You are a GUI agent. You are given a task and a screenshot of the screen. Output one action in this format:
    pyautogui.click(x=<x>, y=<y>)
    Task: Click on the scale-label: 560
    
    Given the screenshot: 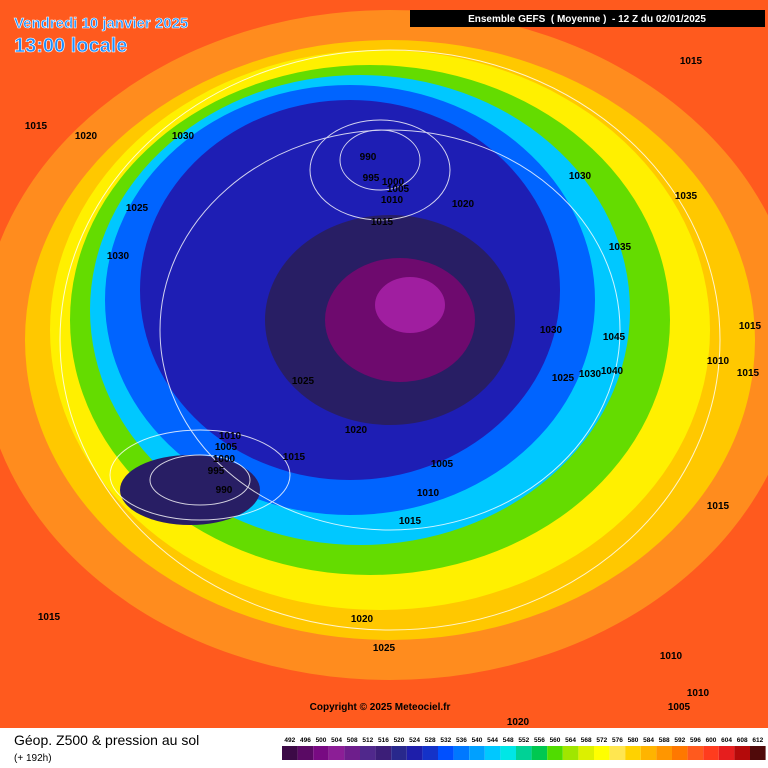 What is the action you would take?
    pyautogui.click(x=555, y=740)
    